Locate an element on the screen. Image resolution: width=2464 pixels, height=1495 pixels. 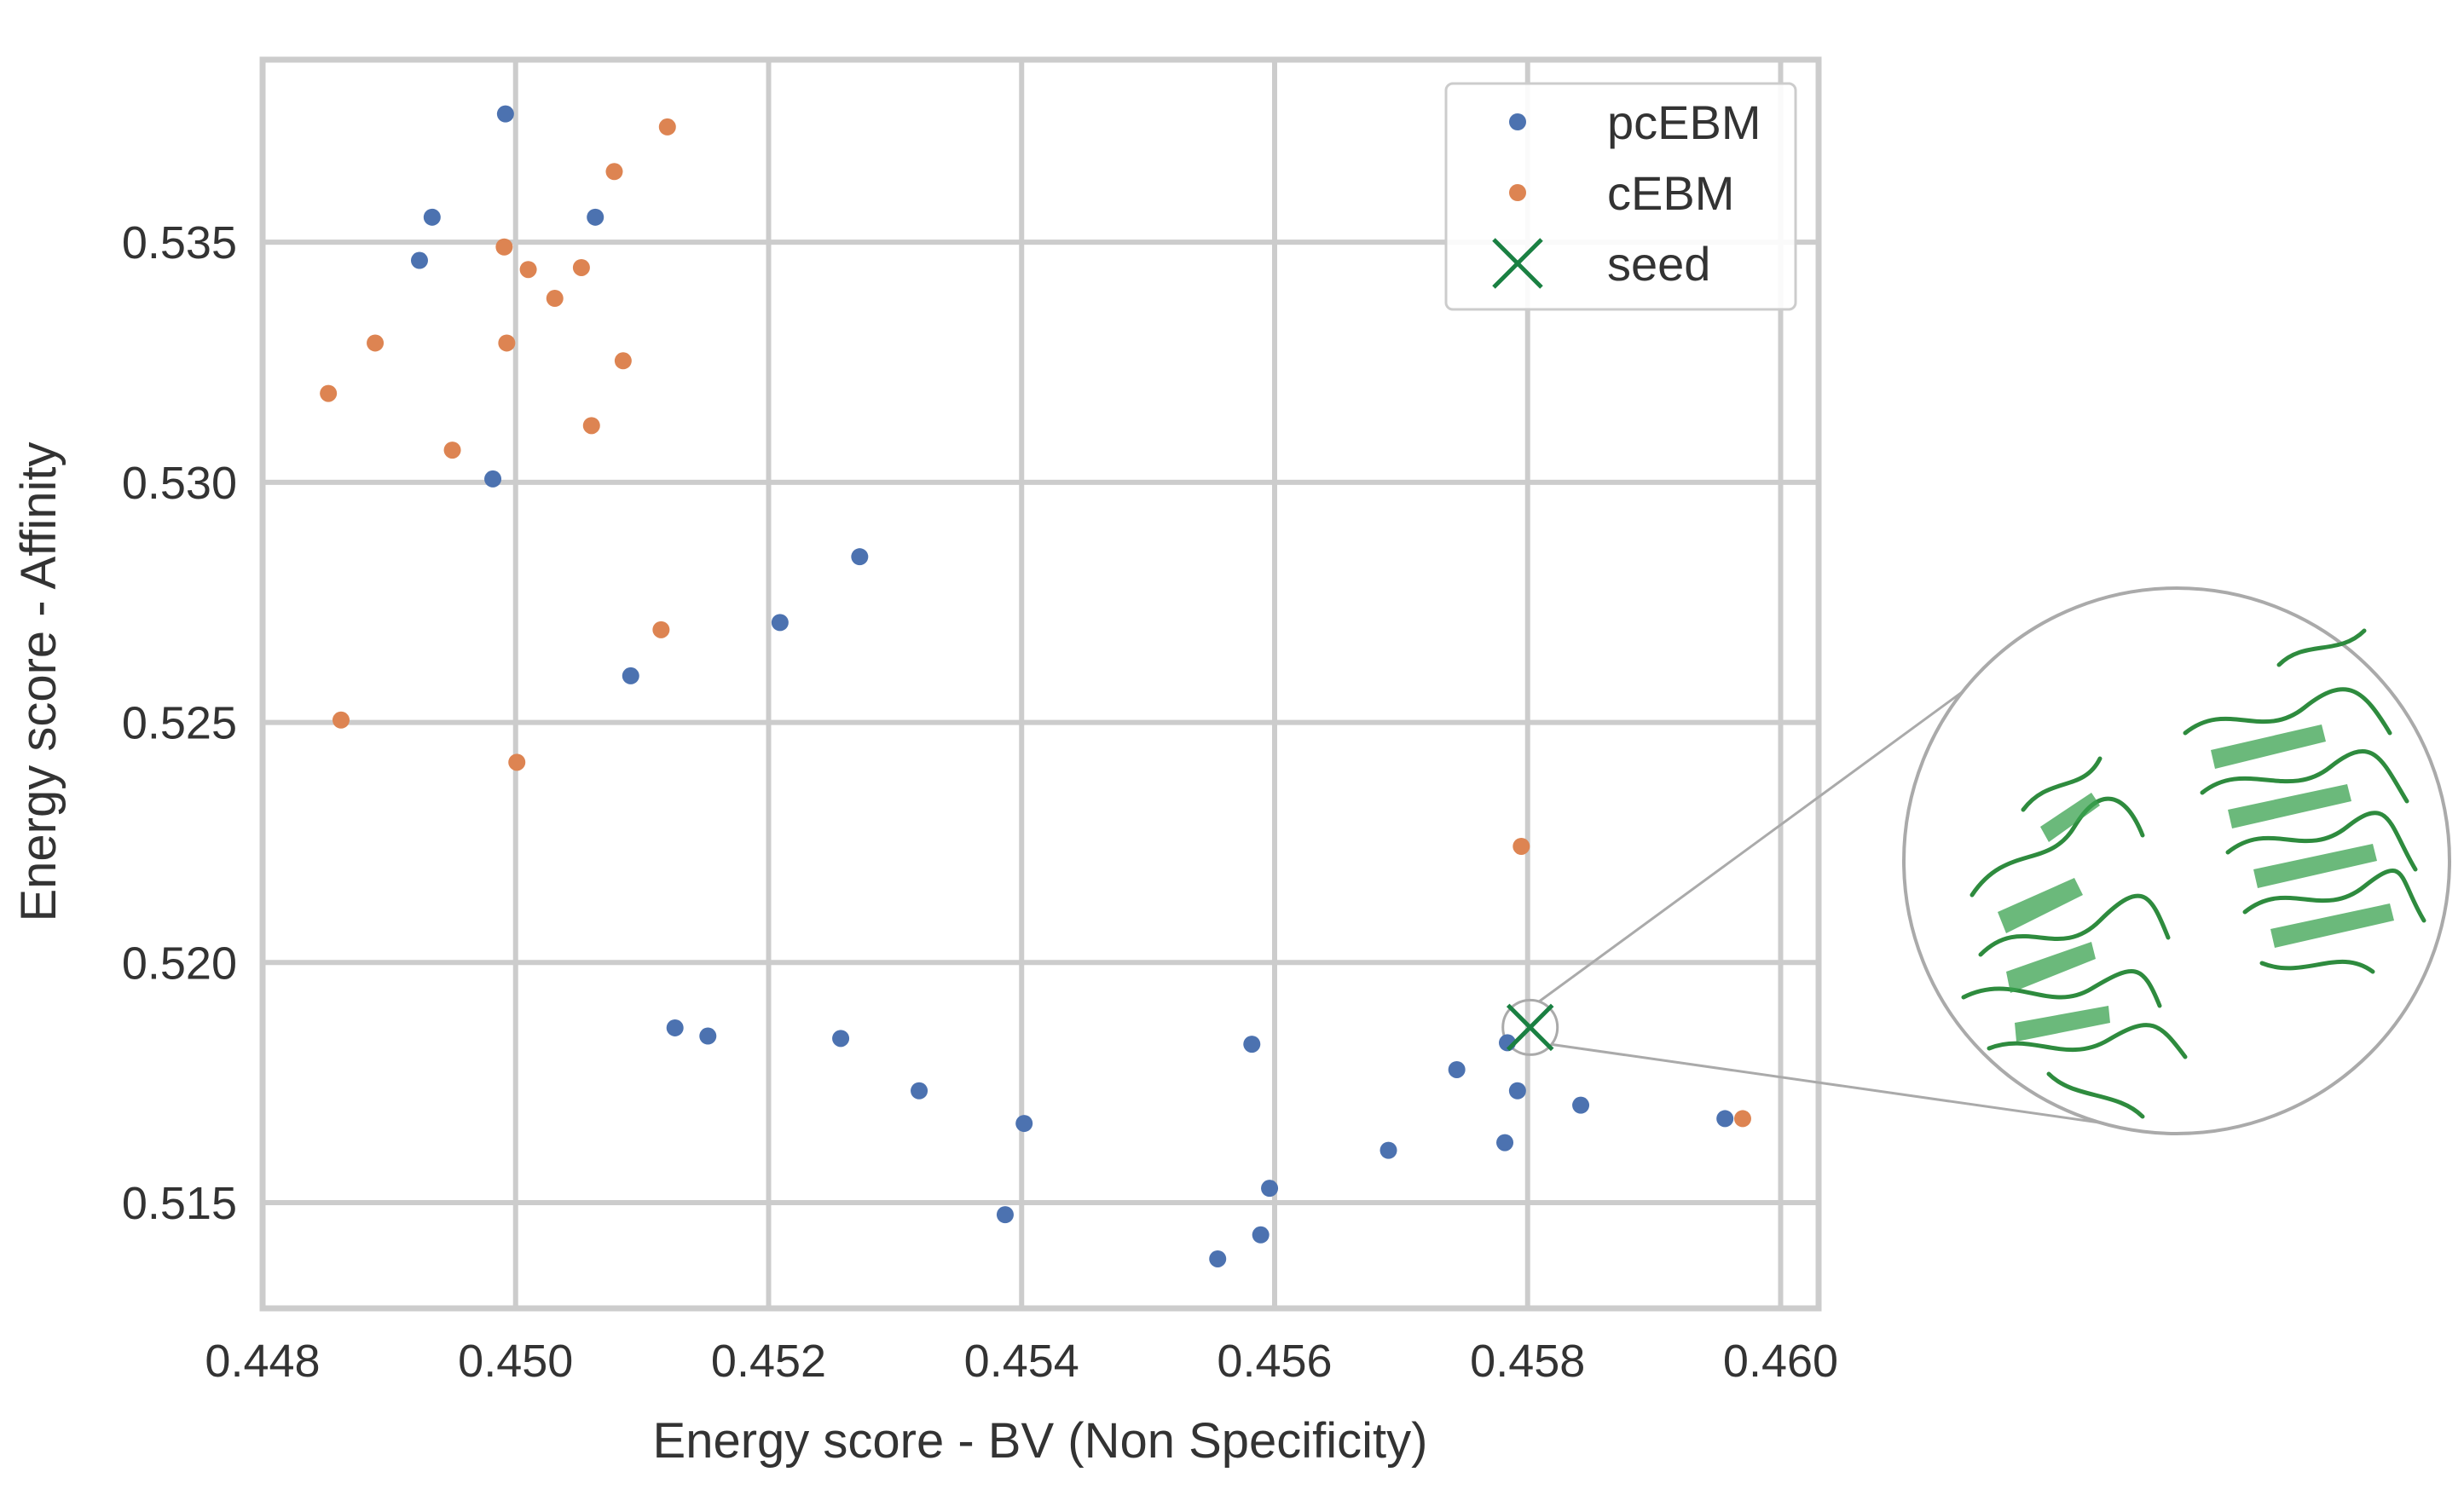
seed-marker is located at coordinates (1530, 1027).